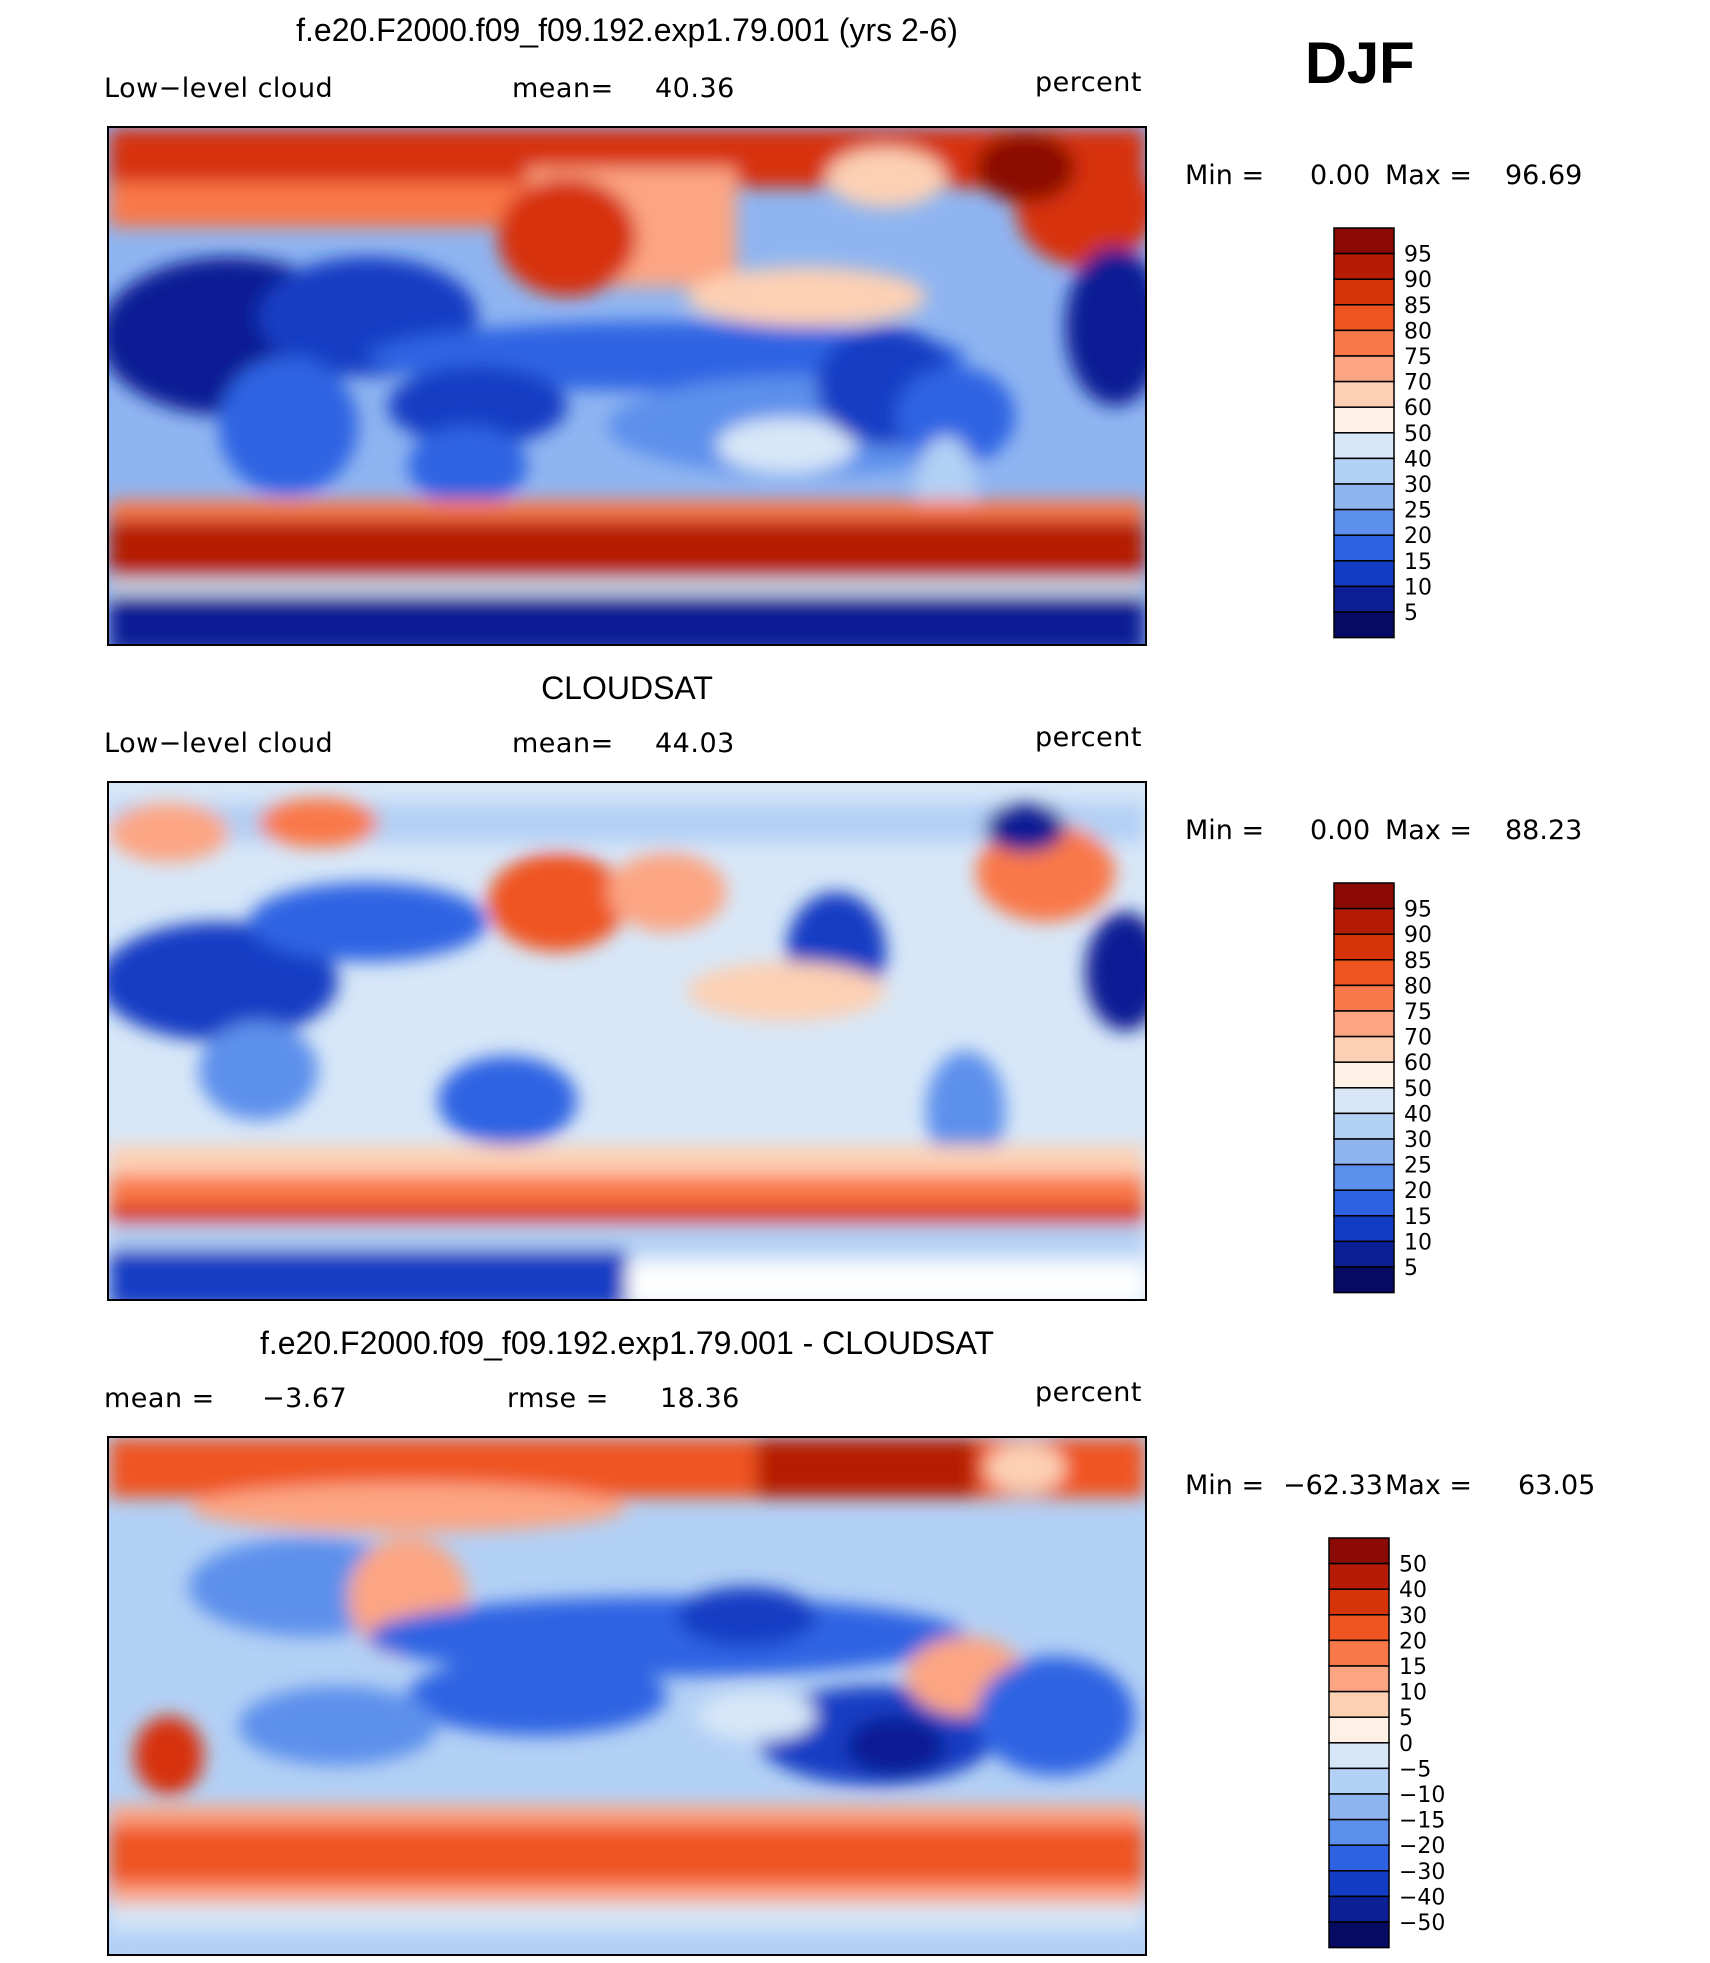 The height and width of the screenshot is (1963, 1710). Describe the element at coordinates (1429, 830) in the screenshot. I see `panel-2-max-label: Max =` at that location.